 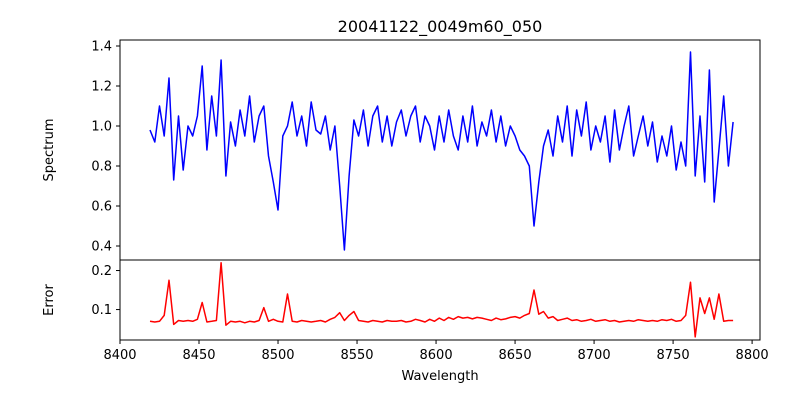 What do you see at coordinates (101, 167) in the screenshot?
I see `y-tick-label: 0.8` at bounding box center [101, 167].